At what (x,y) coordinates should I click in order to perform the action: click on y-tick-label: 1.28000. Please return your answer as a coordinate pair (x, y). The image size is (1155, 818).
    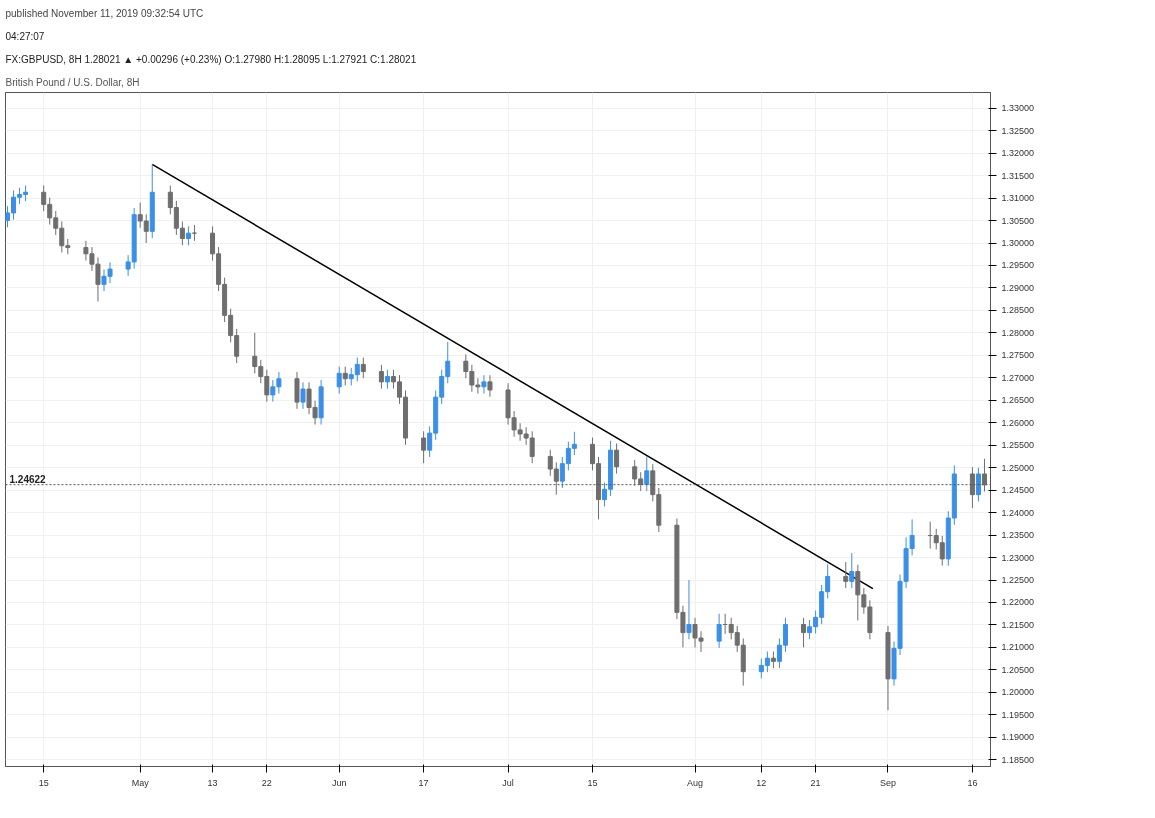
    Looking at the image, I should click on (1018, 332).